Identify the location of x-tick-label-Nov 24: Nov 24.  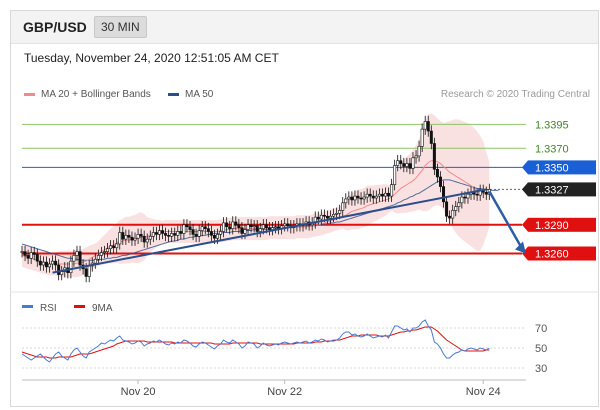
(483, 392).